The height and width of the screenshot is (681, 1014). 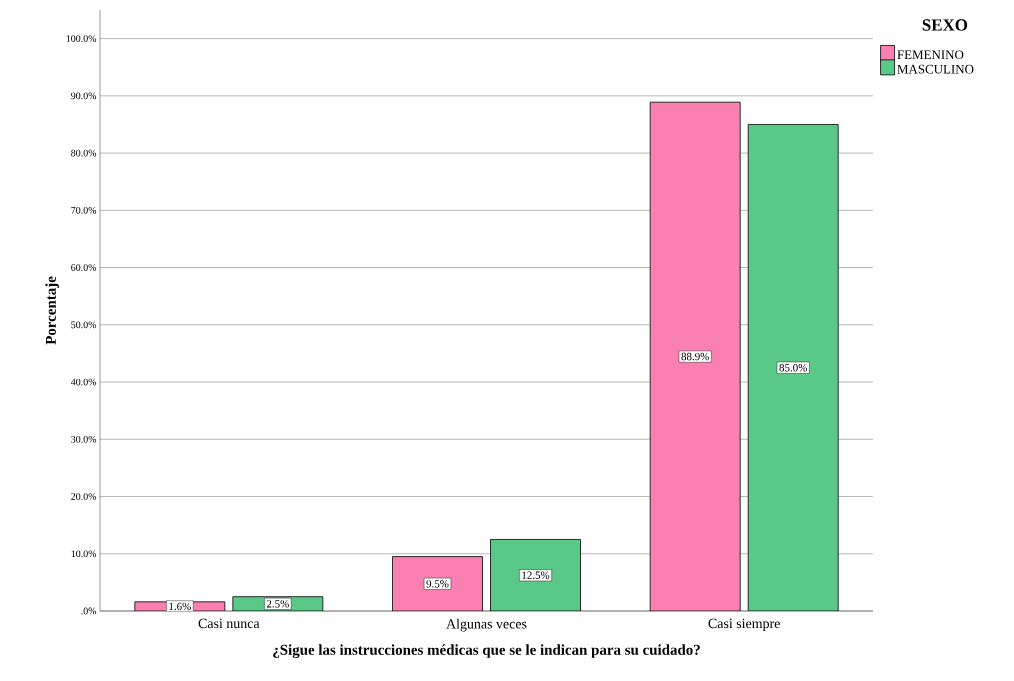 I want to click on y-tick-label: 10.0%, so click(x=84, y=554).